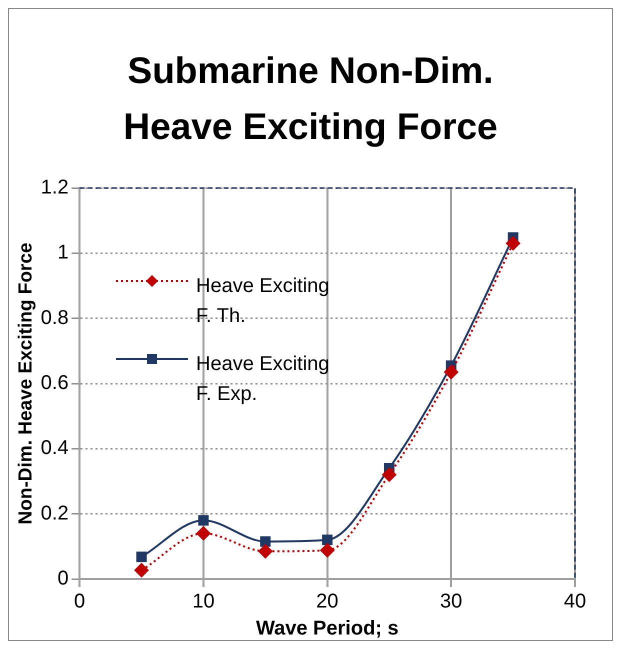  What do you see at coordinates (54, 383) in the screenshot?
I see `y-tick-label: 0.6` at bounding box center [54, 383].